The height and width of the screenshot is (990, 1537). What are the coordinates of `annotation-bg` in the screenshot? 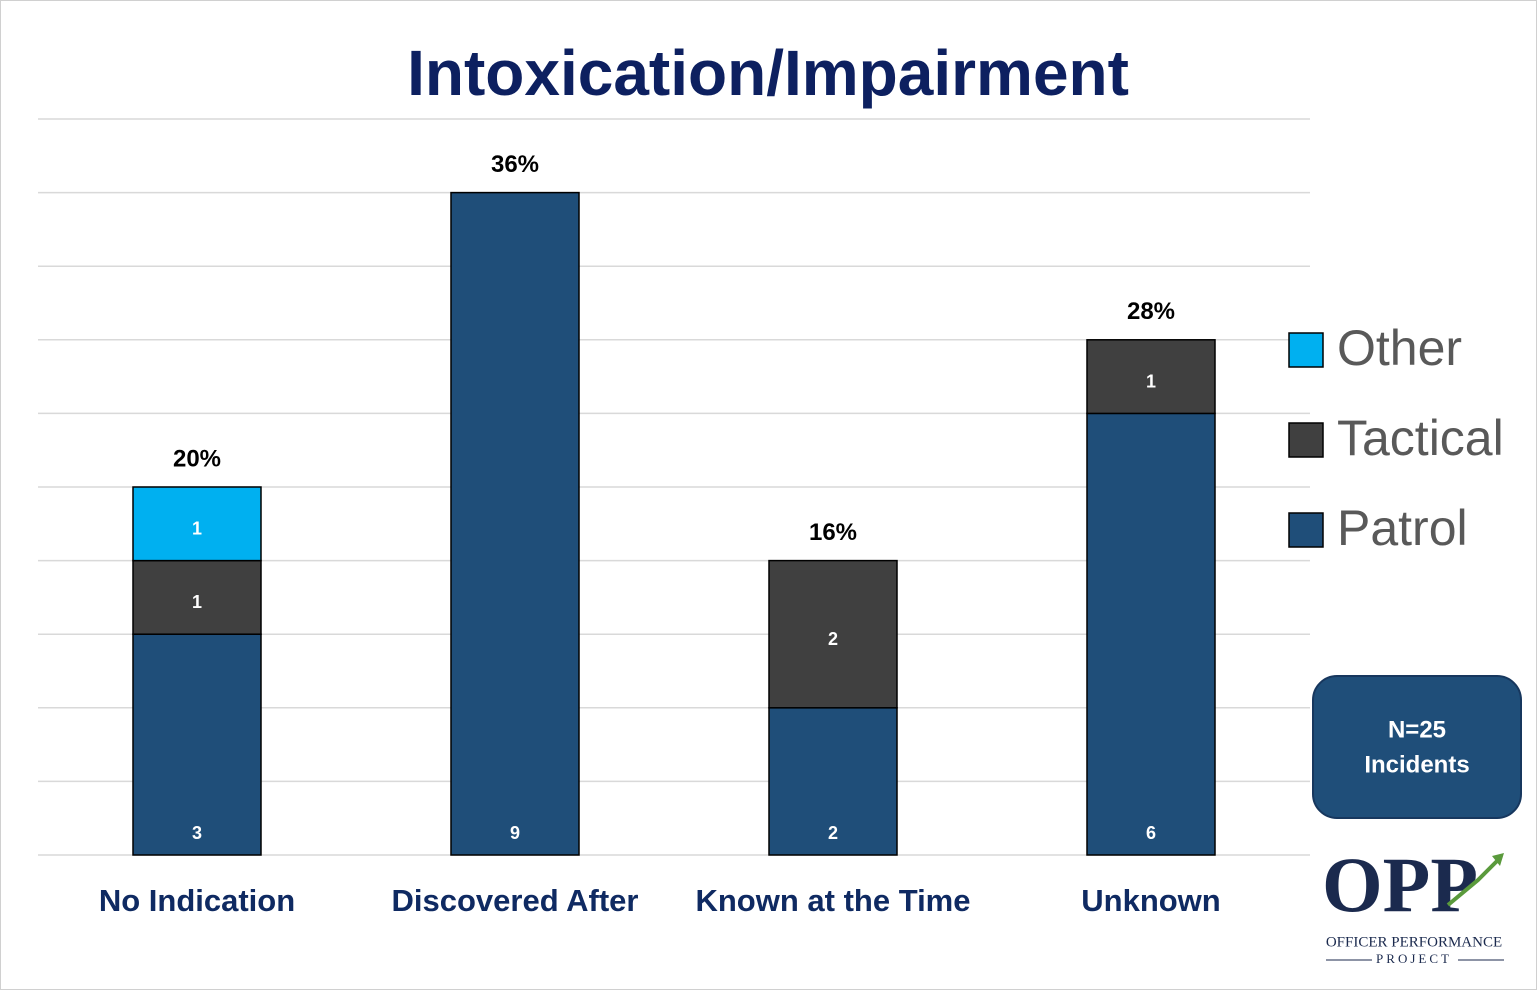 It's located at (1417, 747).